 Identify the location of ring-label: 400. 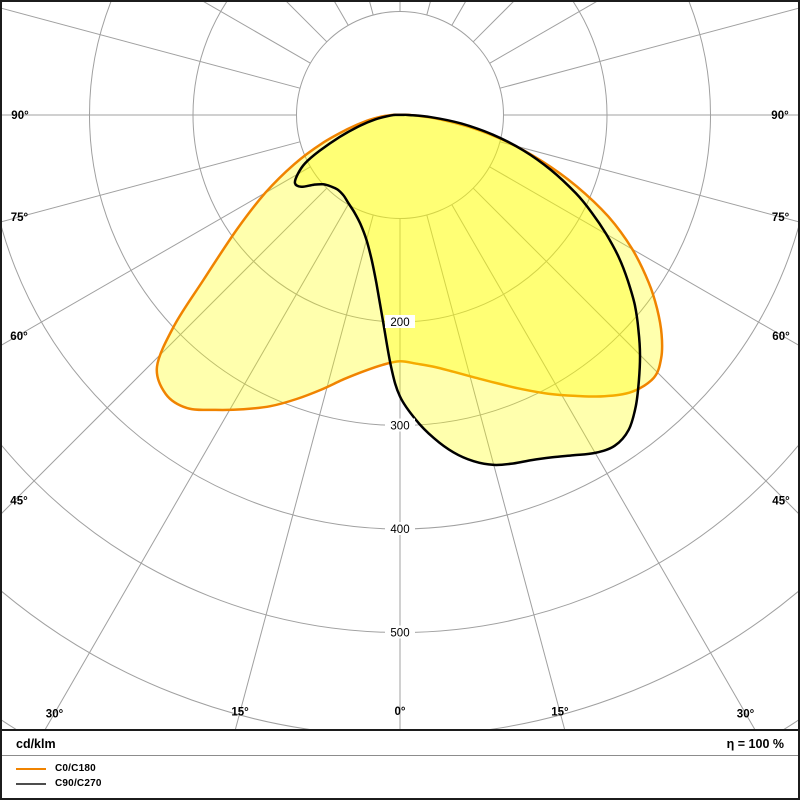
(399, 530).